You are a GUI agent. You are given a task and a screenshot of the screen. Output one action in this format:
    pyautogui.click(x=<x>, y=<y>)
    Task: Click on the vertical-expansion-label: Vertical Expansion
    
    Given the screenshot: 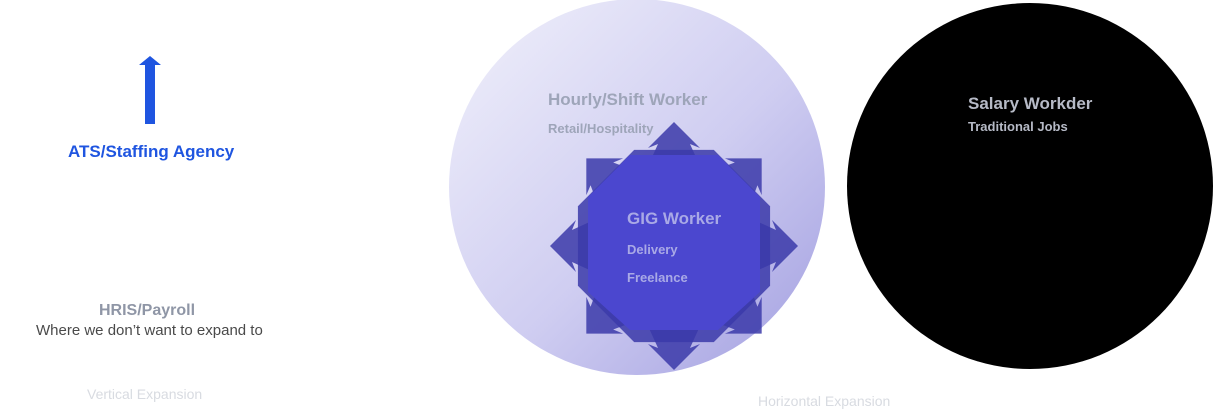 What is the action you would take?
    pyautogui.click(x=145, y=394)
    